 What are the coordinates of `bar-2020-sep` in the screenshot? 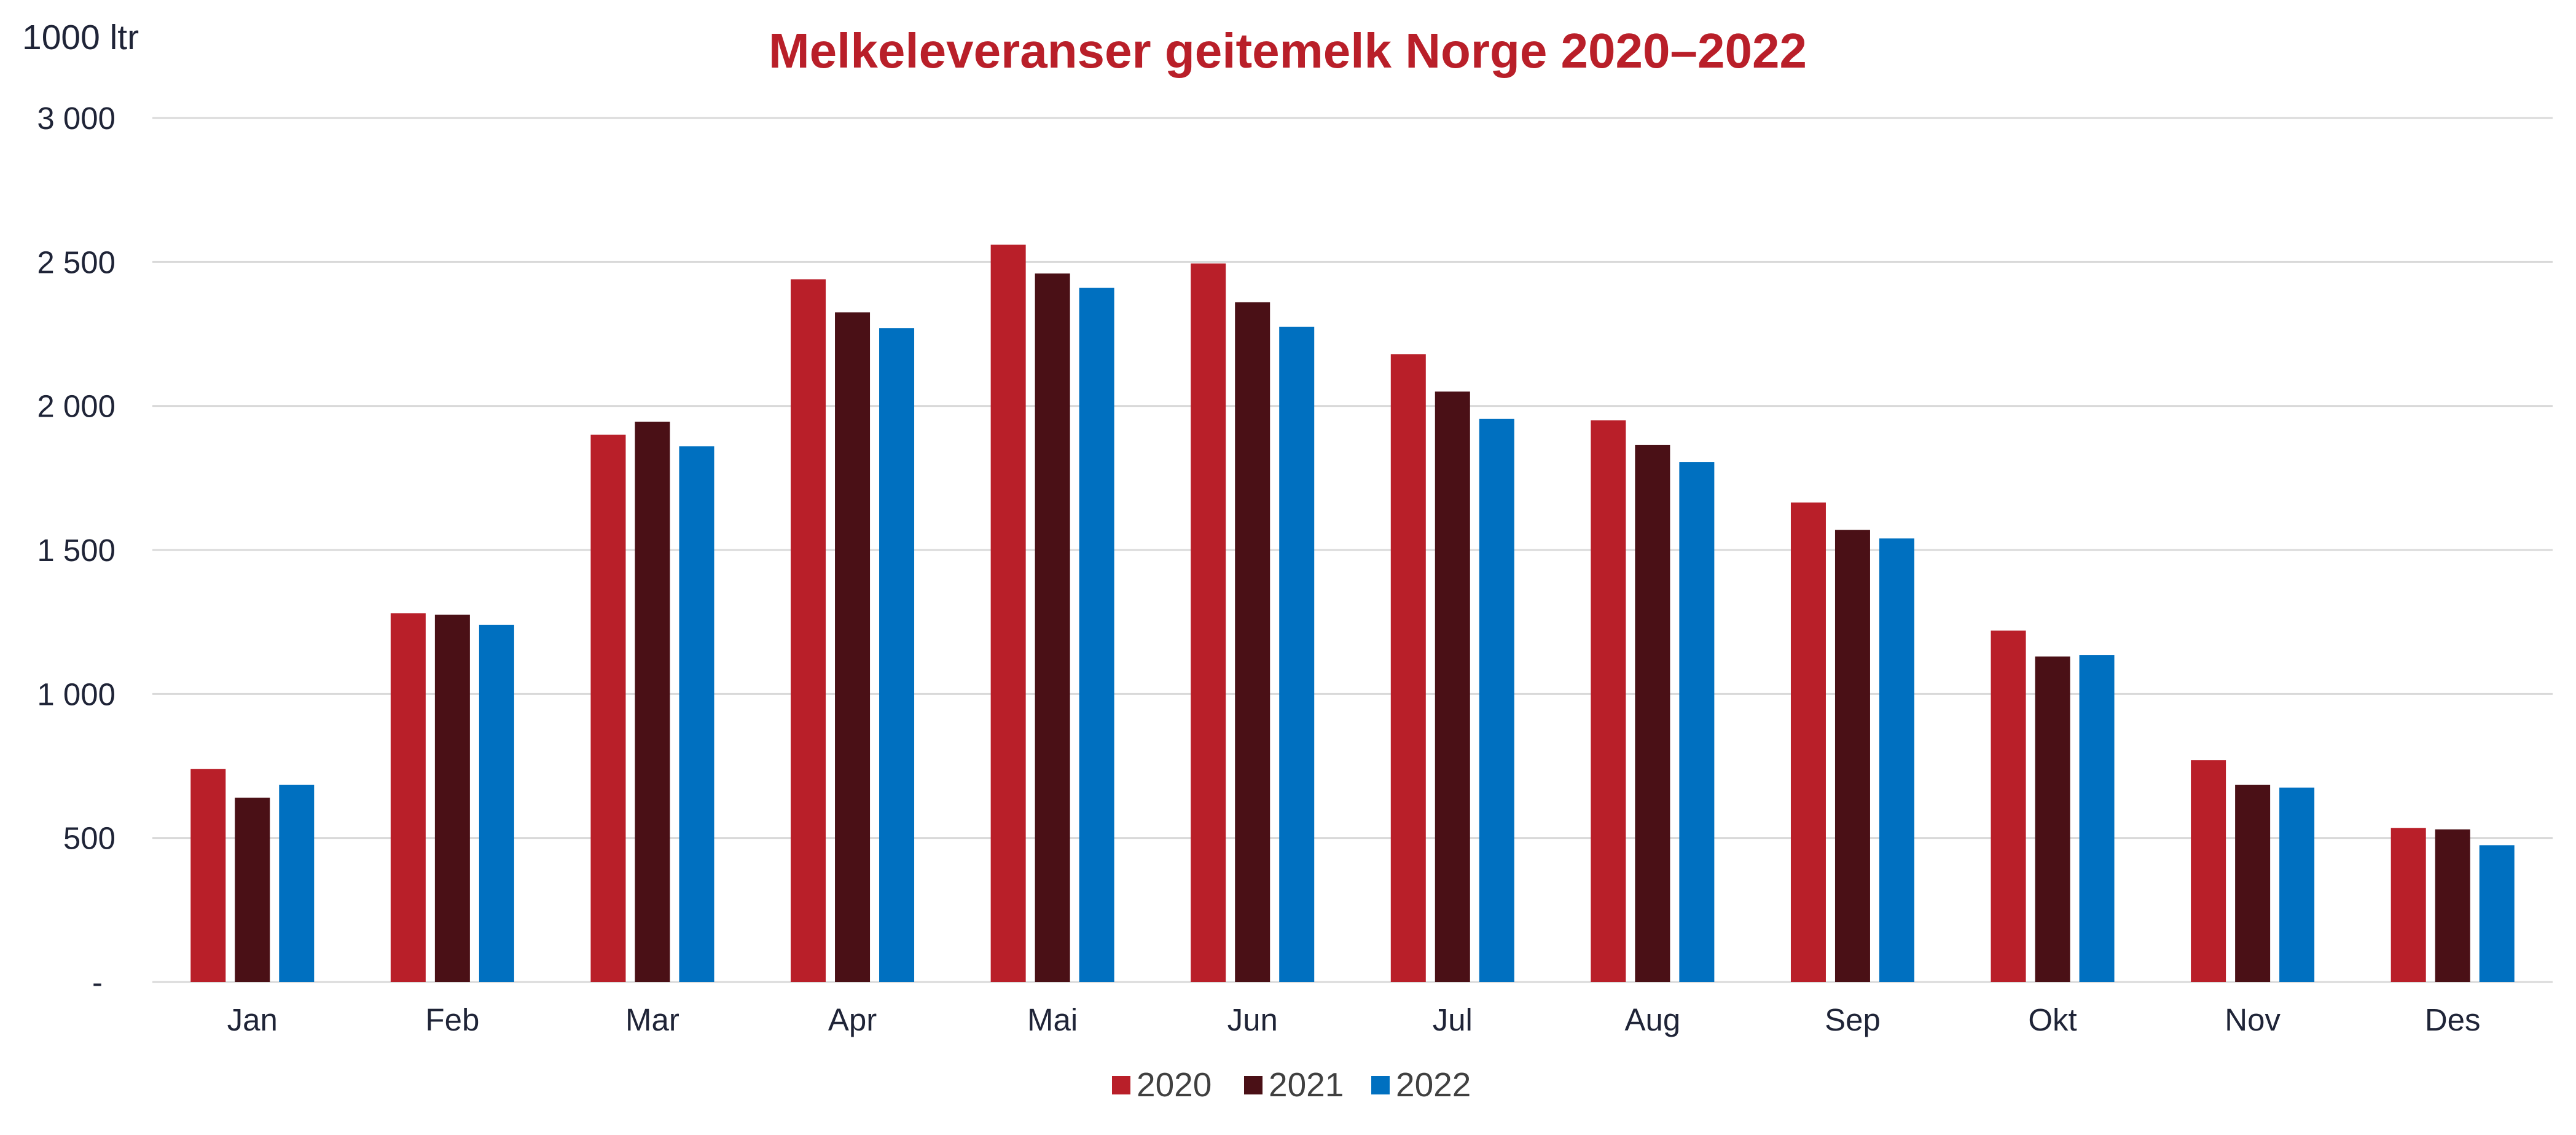 It's located at (1808, 742).